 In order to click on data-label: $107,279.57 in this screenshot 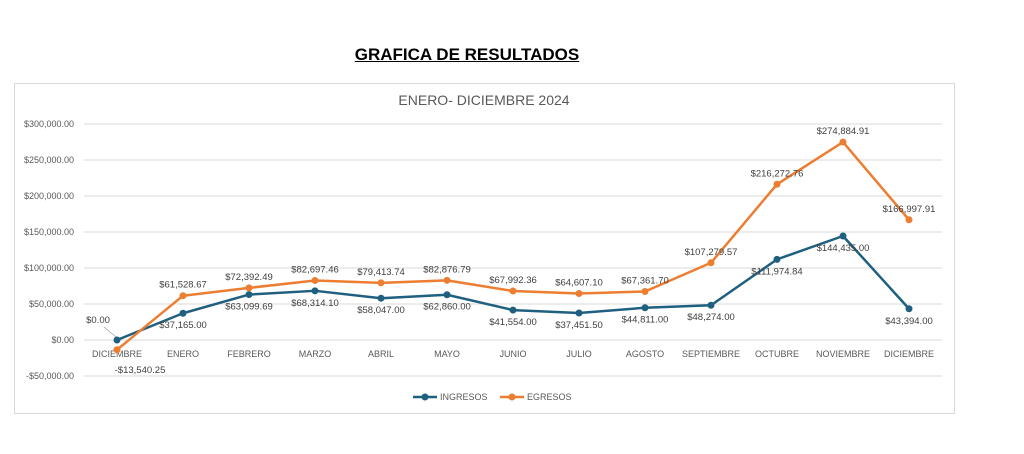, I will do `click(711, 252)`.